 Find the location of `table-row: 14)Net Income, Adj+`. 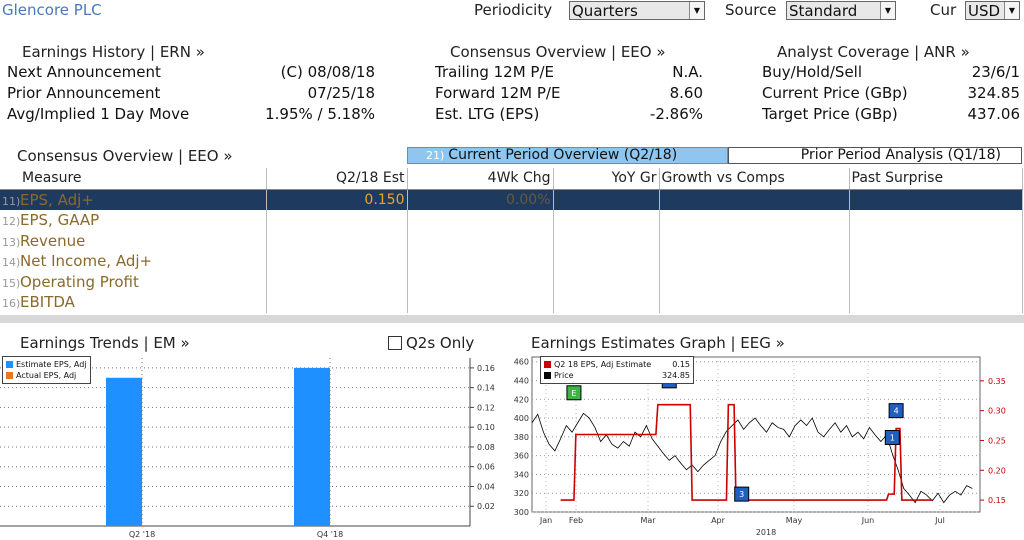

table-row: 14)Net Income, Adj+ is located at coordinates (511, 261).